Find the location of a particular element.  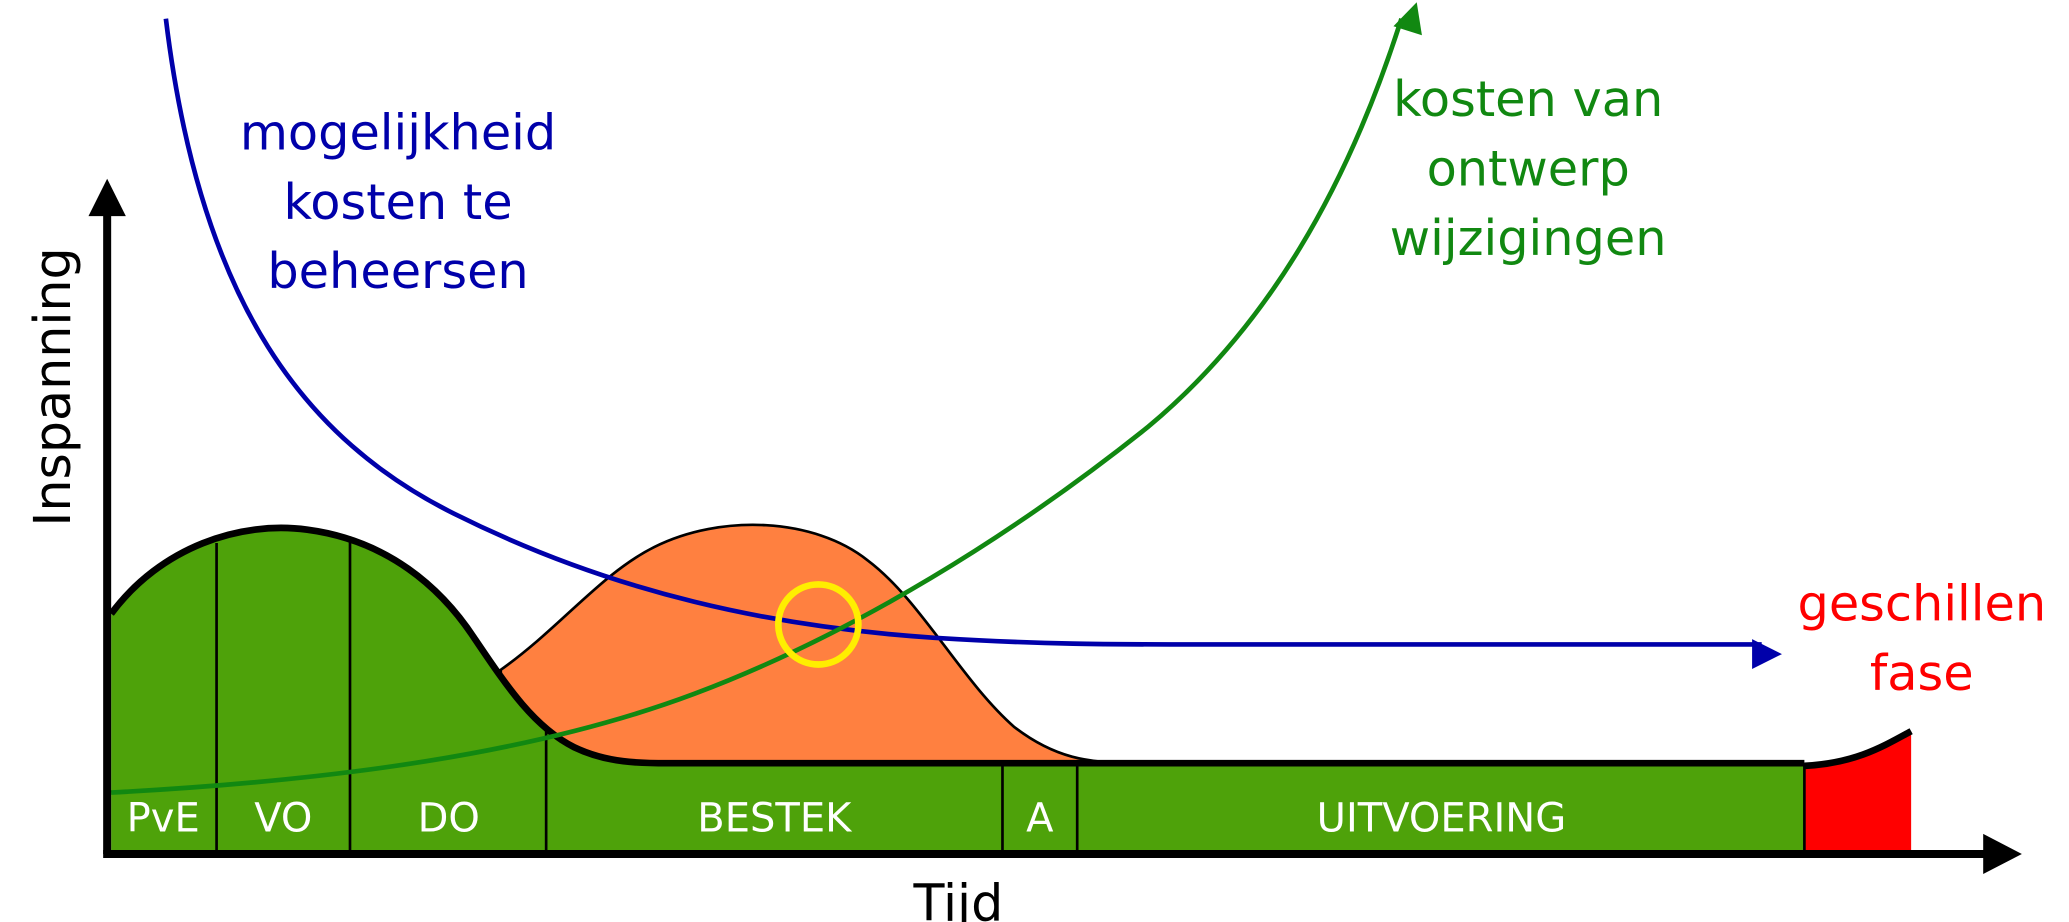

annotation-line: kosten van is located at coordinates (1528, 99).